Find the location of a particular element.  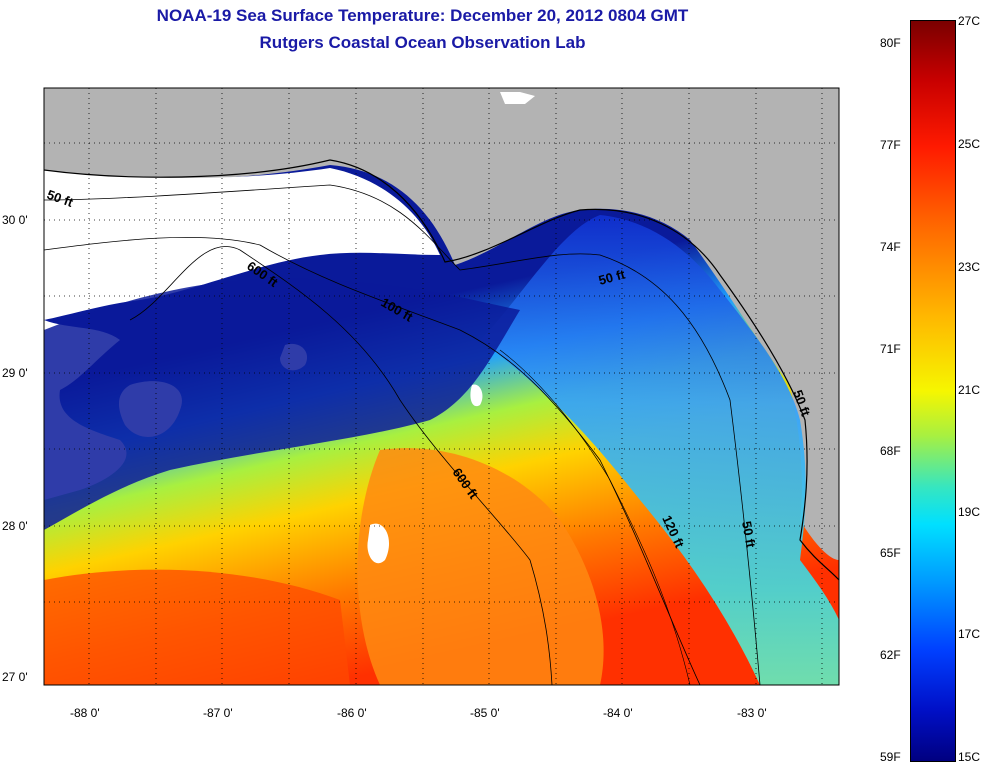

colorbar-c-label: 17C is located at coordinates (969, 634).